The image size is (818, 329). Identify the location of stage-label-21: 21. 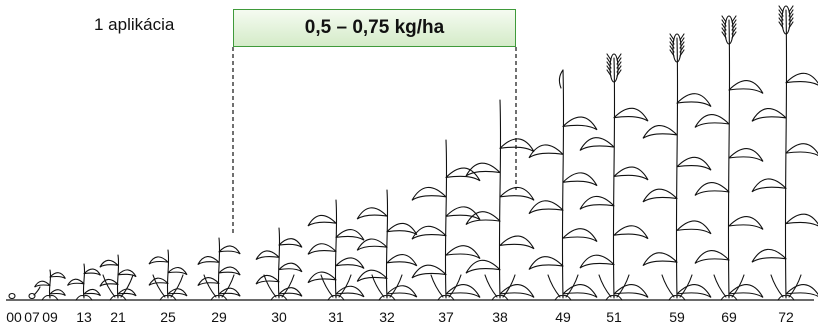
(118, 317).